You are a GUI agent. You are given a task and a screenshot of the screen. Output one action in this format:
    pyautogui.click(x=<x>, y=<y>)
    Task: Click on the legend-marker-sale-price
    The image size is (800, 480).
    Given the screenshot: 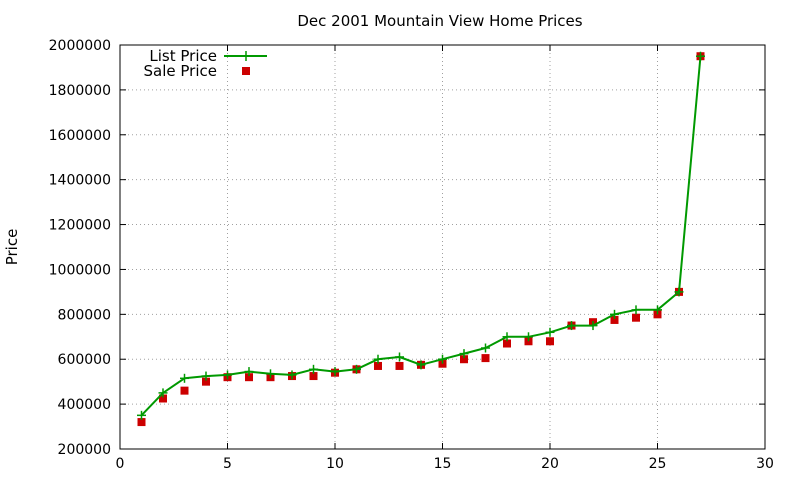 What is the action you would take?
    pyautogui.click(x=246, y=71)
    